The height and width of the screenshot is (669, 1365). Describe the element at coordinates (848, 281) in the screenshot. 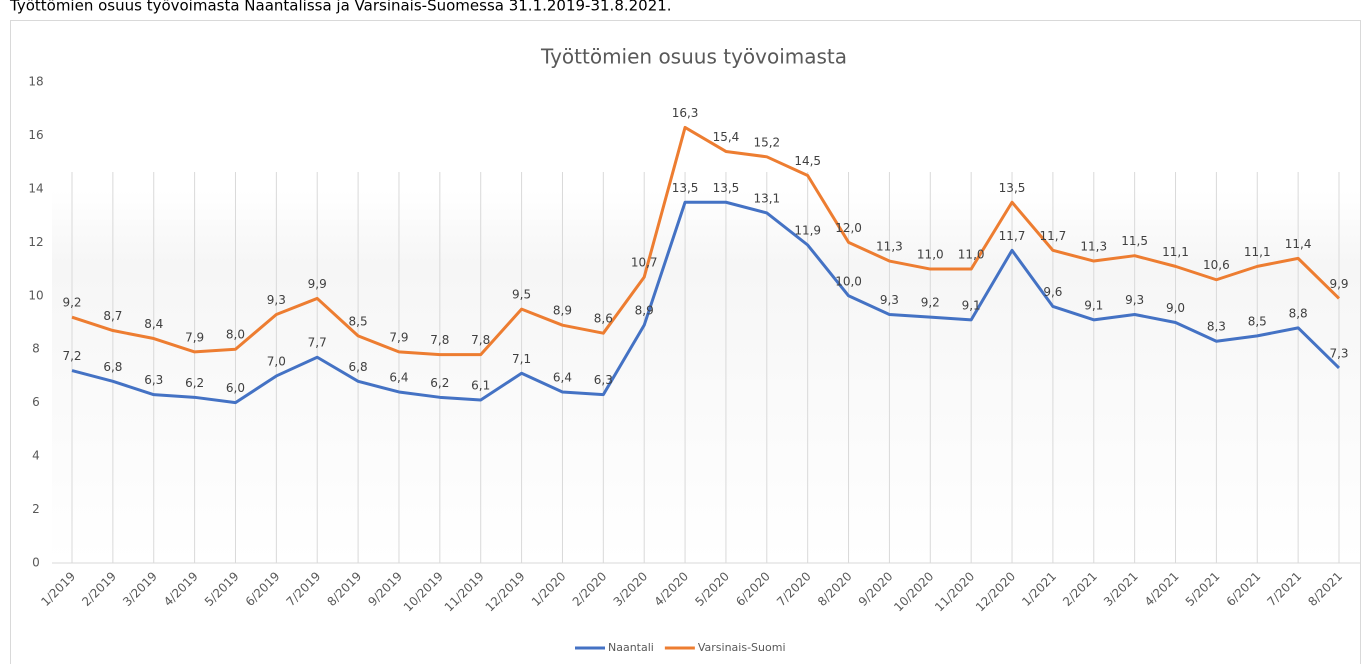

I see `data-label: 10,0` at that location.